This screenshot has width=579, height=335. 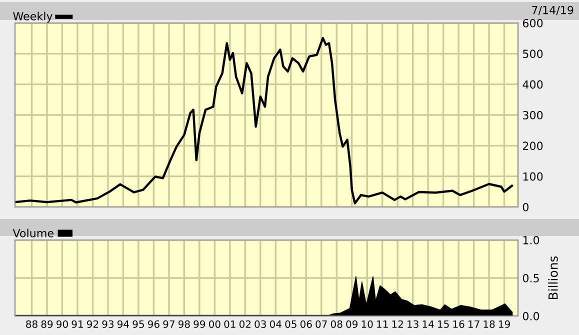 What do you see at coordinates (138, 324) in the screenshot?
I see `x-tick-label: 95` at bounding box center [138, 324].